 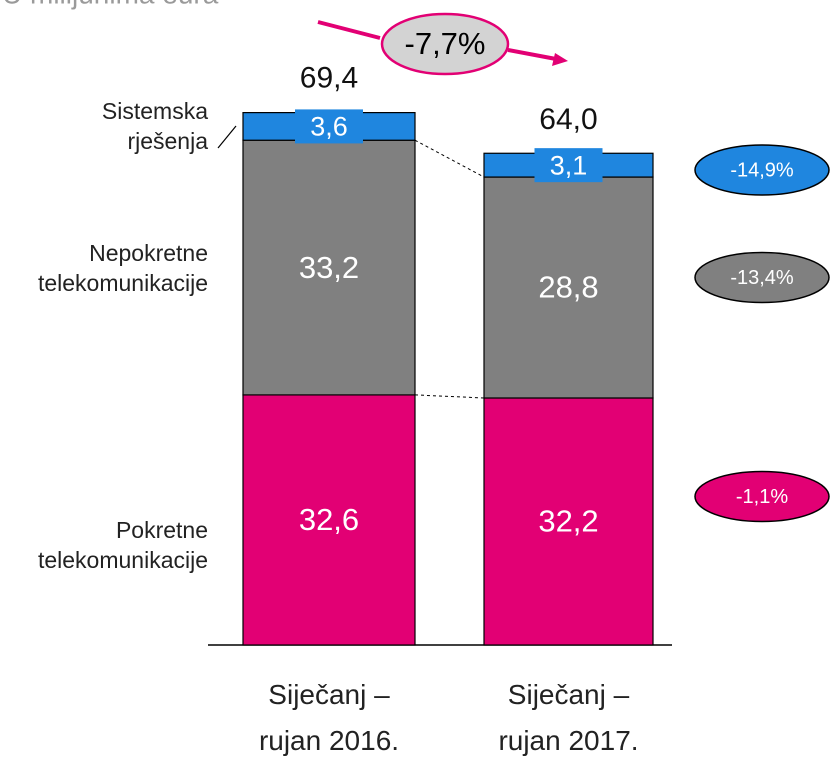 What do you see at coordinates (568, 287) in the screenshot?
I see `value-label: 28,8` at bounding box center [568, 287].